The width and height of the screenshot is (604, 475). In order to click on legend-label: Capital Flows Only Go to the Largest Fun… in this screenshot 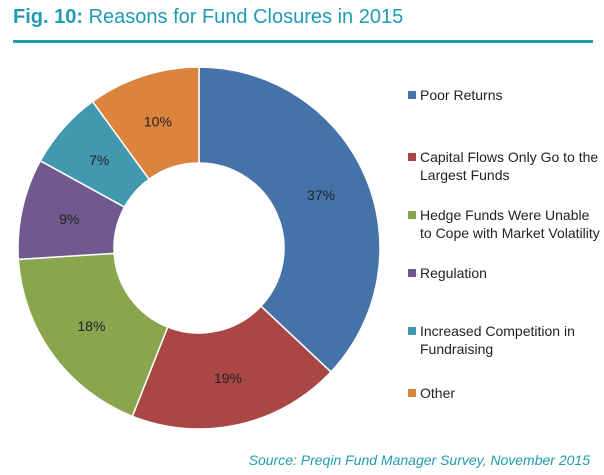, I will do `click(509, 166)`.